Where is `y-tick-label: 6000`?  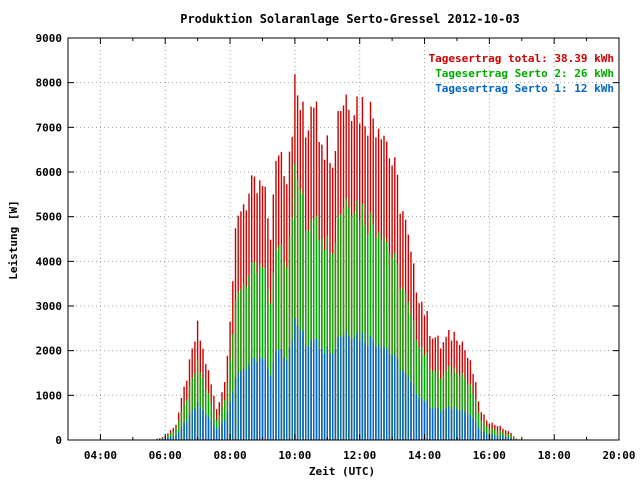
y-tick-label: 6000 is located at coordinates (49, 172).